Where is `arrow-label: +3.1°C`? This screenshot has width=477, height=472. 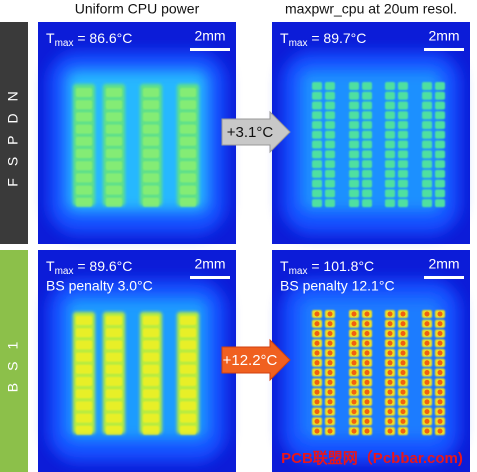 arrow-label: +3.1°C is located at coordinates (250, 132).